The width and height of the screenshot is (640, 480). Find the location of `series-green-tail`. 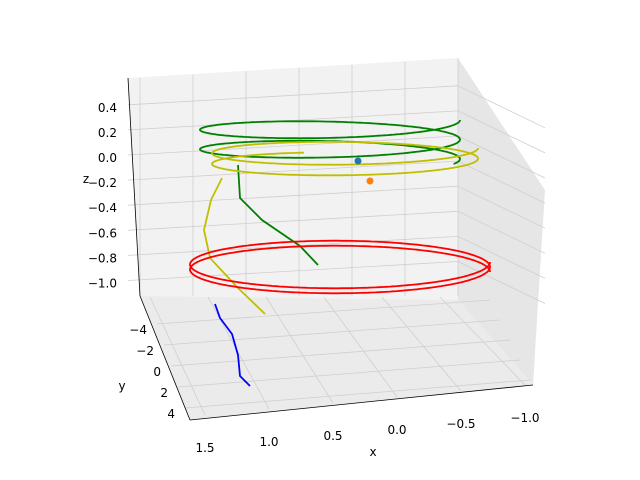

series-green-tail is located at coordinates (278, 215).